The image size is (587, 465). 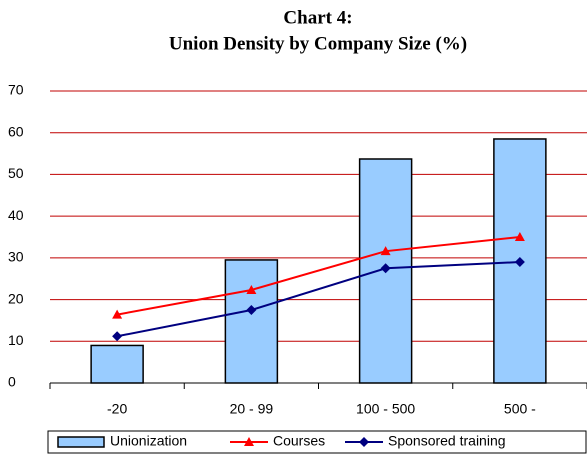 I want to click on y-tick-label: 10, so click(x=16, y=340).